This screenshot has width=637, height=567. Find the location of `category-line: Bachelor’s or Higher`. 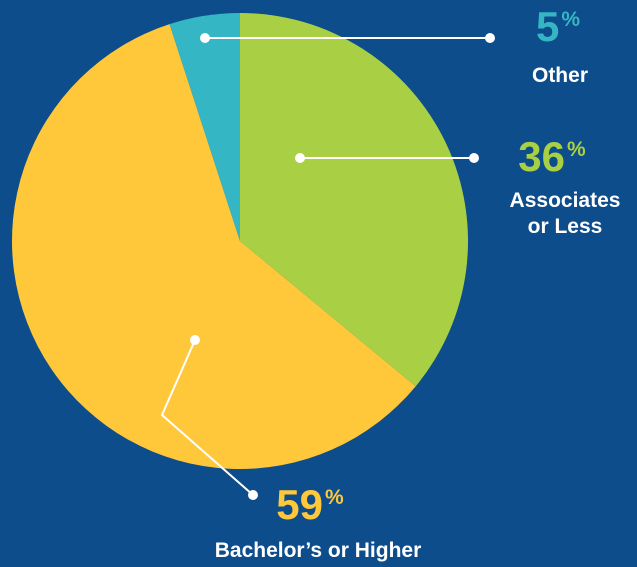

category-line: Bachelor’s or Higher is located at coordinates (318, 550).